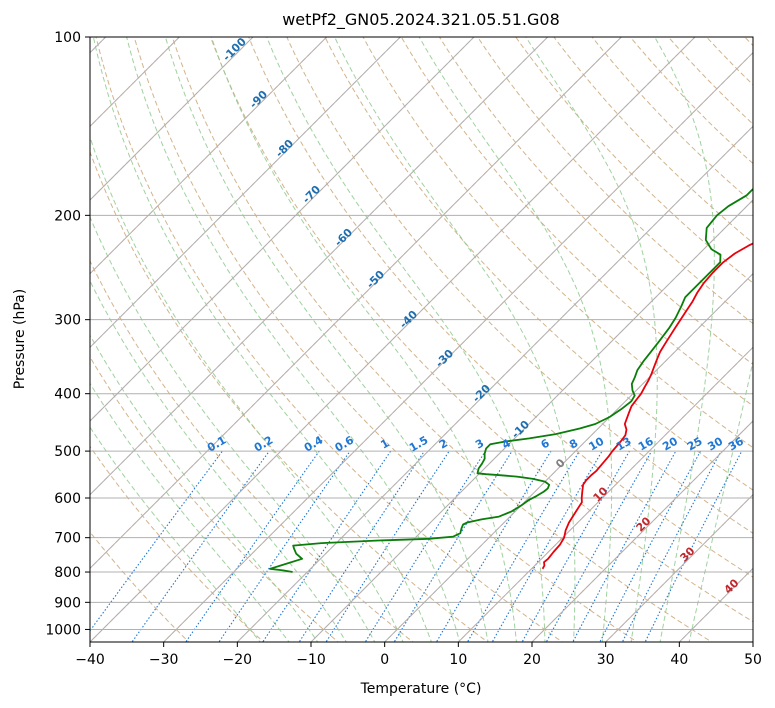 The image size is (775, 708). Describe the element at coordinates (67, 539) in the screenshot. I see `y-tick-label: 700` at that location.